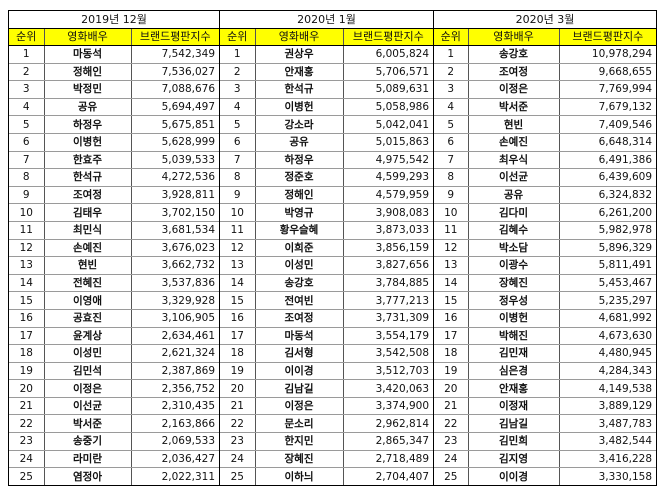 Image resolution: width=660 pixels, height=486 pixels. Describe the element at coordinates (238, 424) in the screenshot. I see `rank-cell: 22` at that location.